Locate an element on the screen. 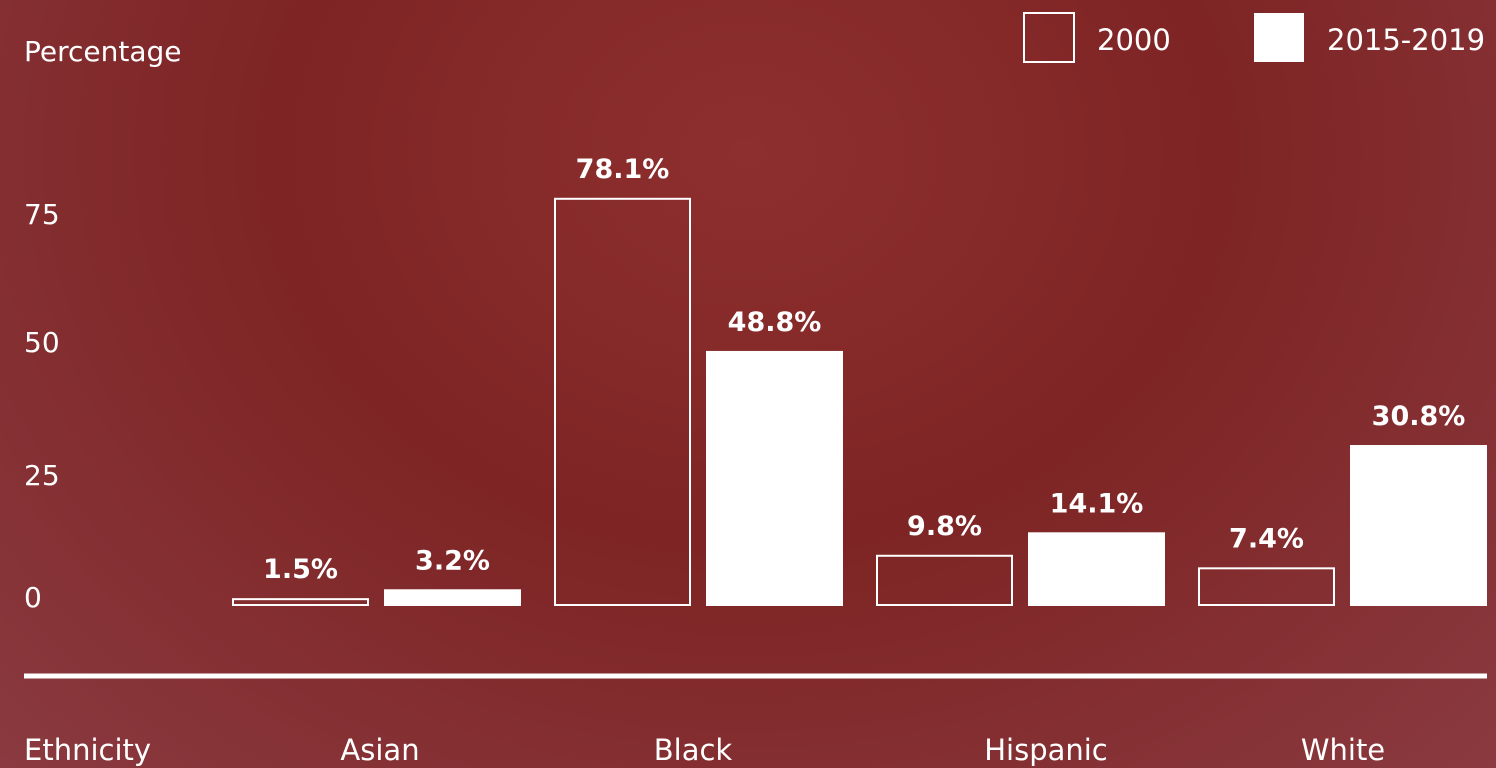  legend-label-2015-2019: 2015-2019 is located at coordinates (1406, 40).